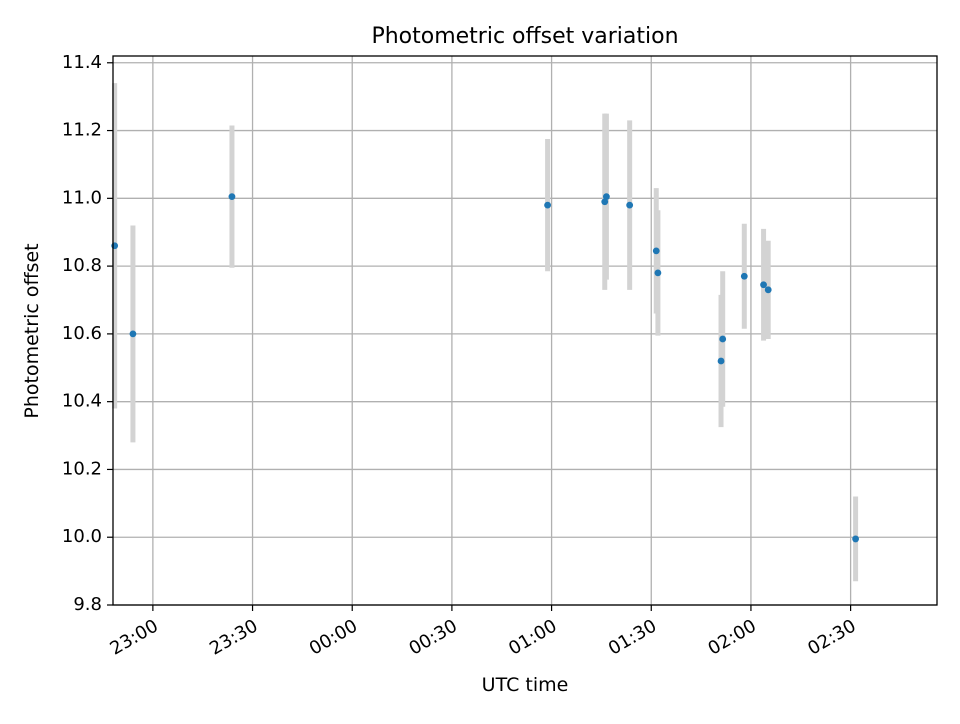  What do you see at coordinates (82, 401) in the screenshot?
I see `y-tick-label: 10.4` at bounding box center [82, 401].